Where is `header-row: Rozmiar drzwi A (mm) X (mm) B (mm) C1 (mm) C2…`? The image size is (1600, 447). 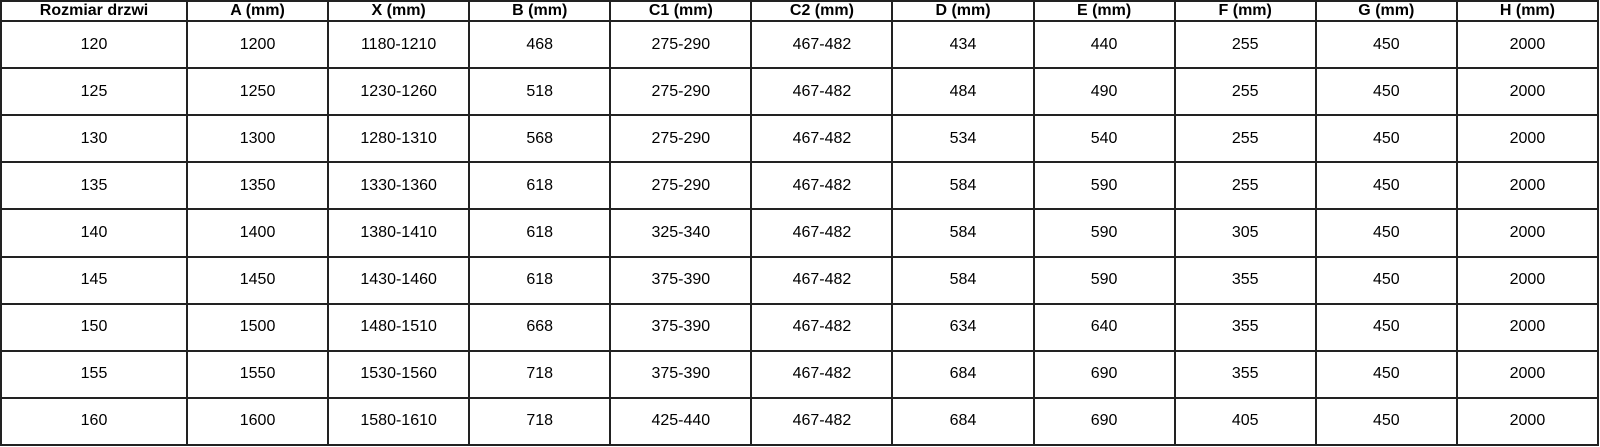 header-row: Rozmiar drzwi A (mm) X (mm) B (mm) C1 (mm) C2… is located at coordinates (800, 11).